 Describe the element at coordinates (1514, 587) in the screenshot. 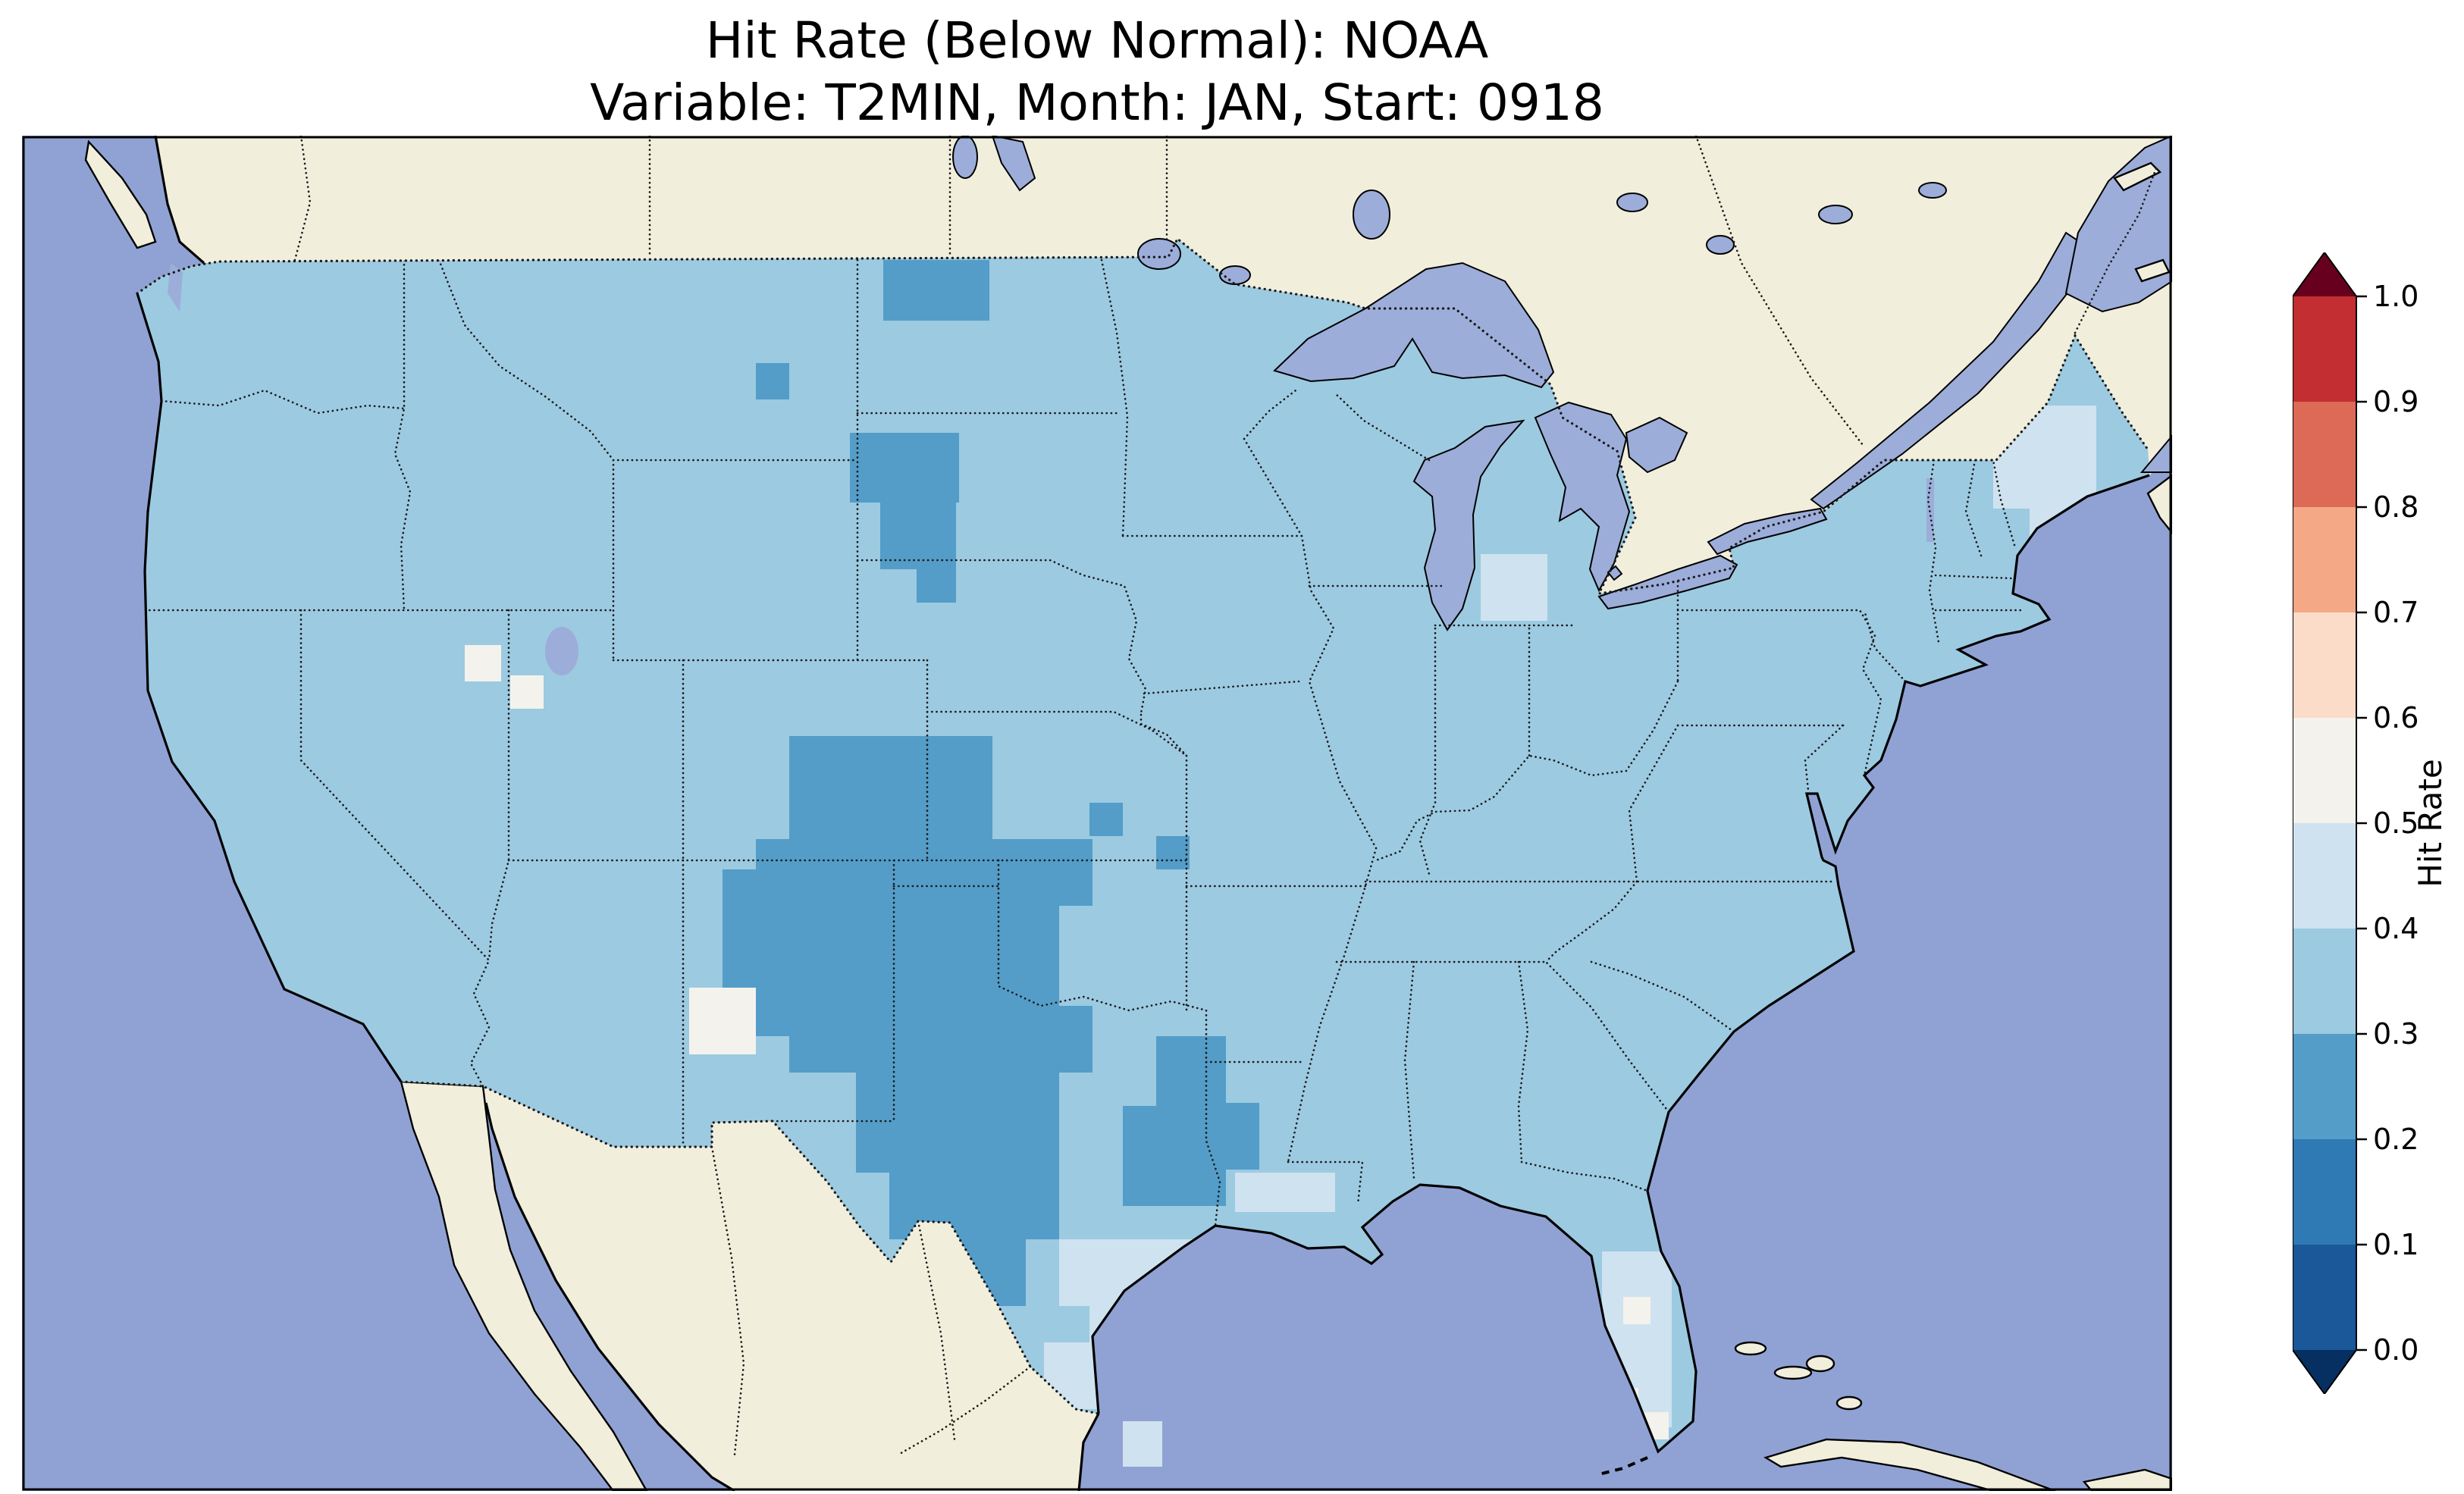

I see `data-cell-michigan-cells` at that location.